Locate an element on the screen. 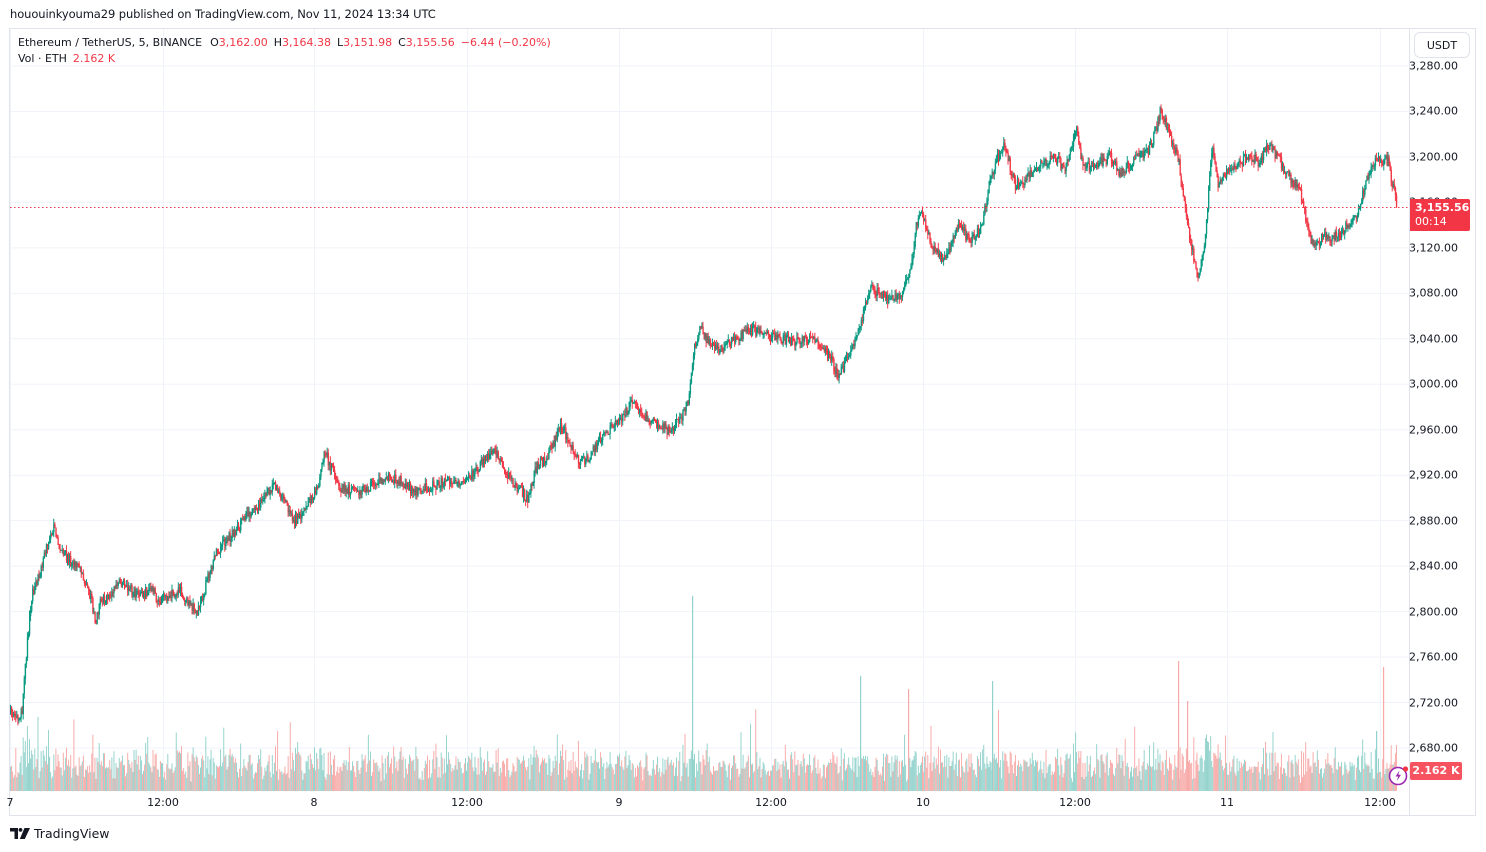 This screenshot has width=1486, height=852. price-tick-label: 3,200.00 is located at coordinates (1433, 157).